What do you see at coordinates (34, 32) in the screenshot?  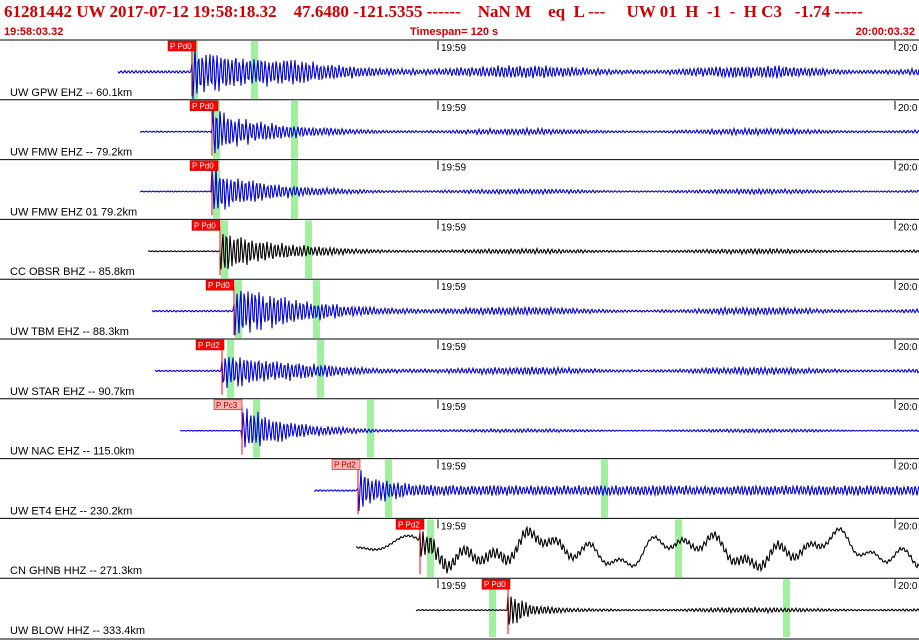 I see `start-time: 19:58:03.32` at bounding box center [34, 32].